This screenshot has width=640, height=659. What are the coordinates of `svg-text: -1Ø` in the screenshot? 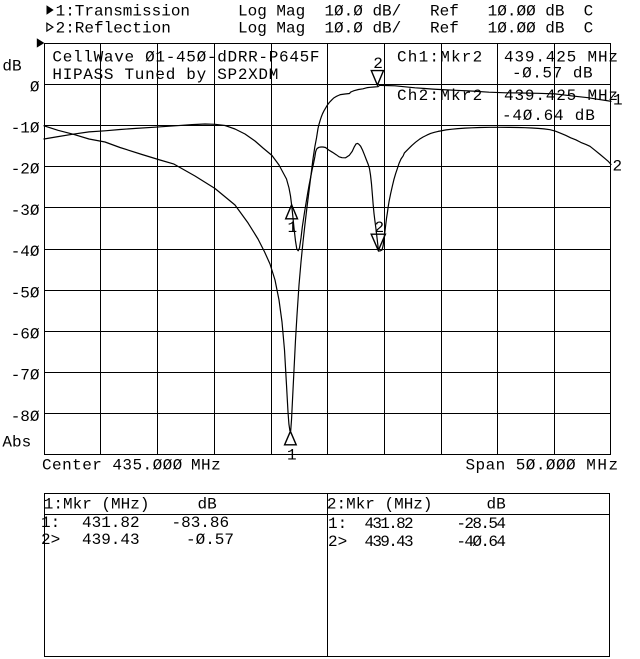 It's located at (25, 129).